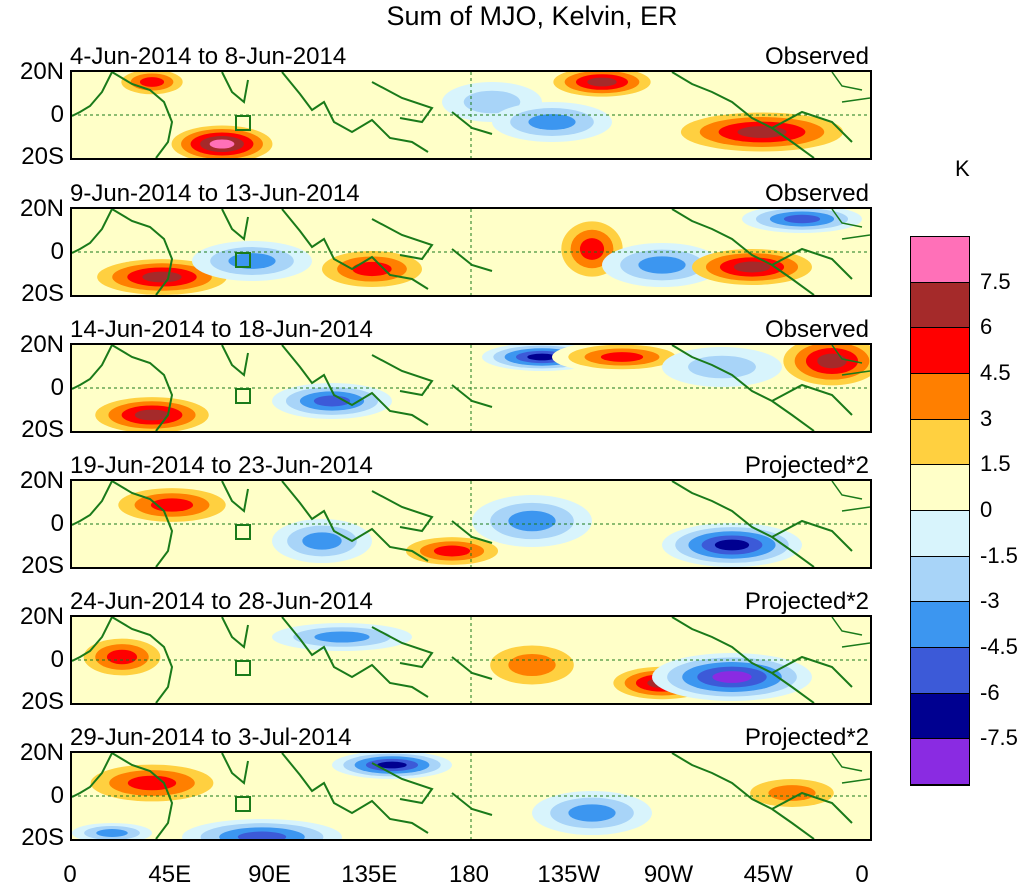  I want to click on lon-label-45e: 45E, so click(170, 874).